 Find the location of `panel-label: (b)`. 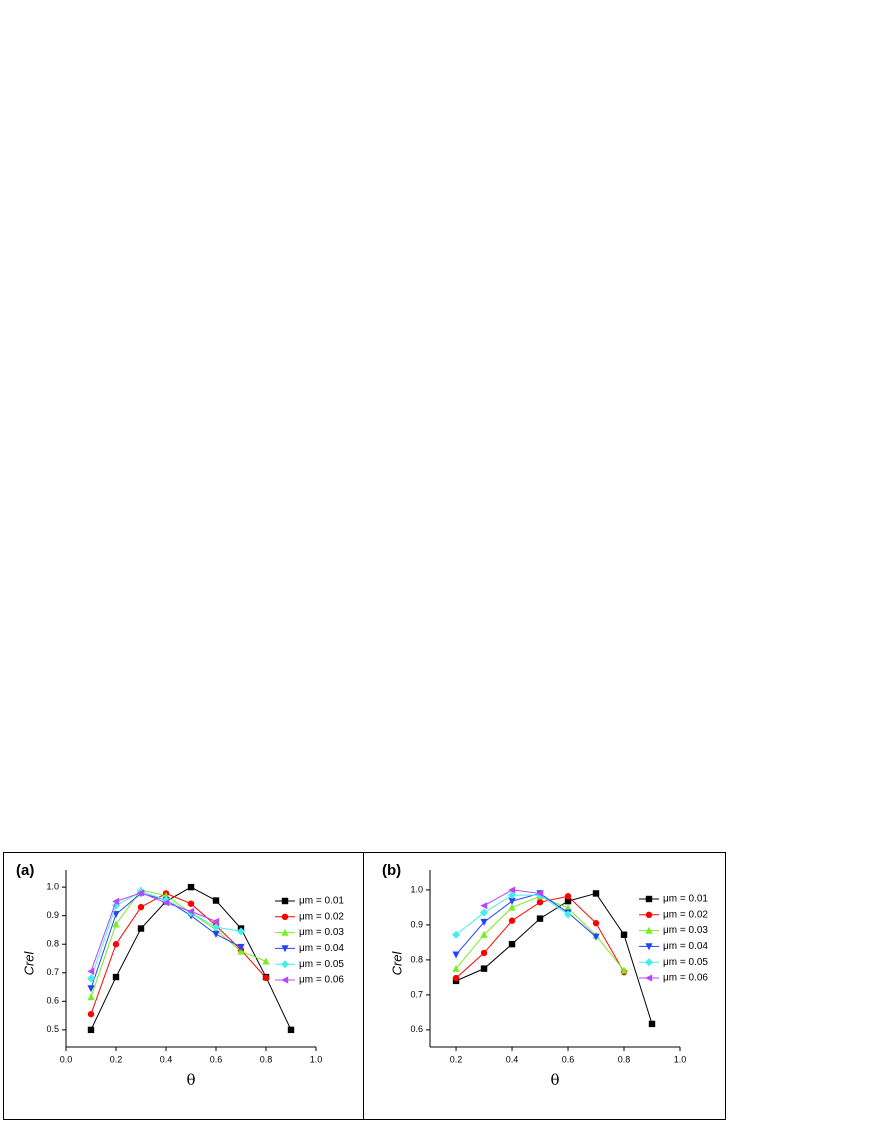

panel-label: (b) is located at coordinates (391, 870).